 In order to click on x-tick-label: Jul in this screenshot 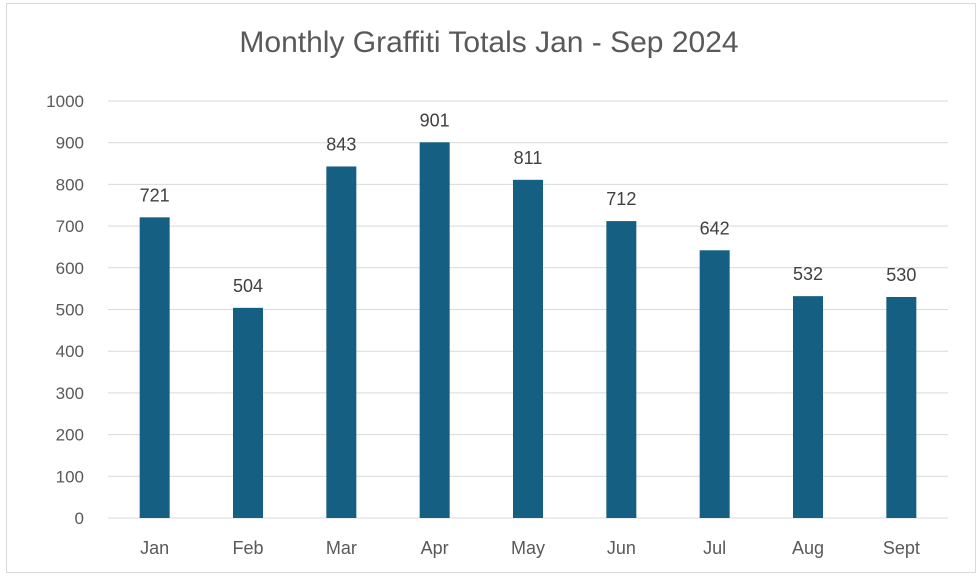, I will do `click(714, 548)`.